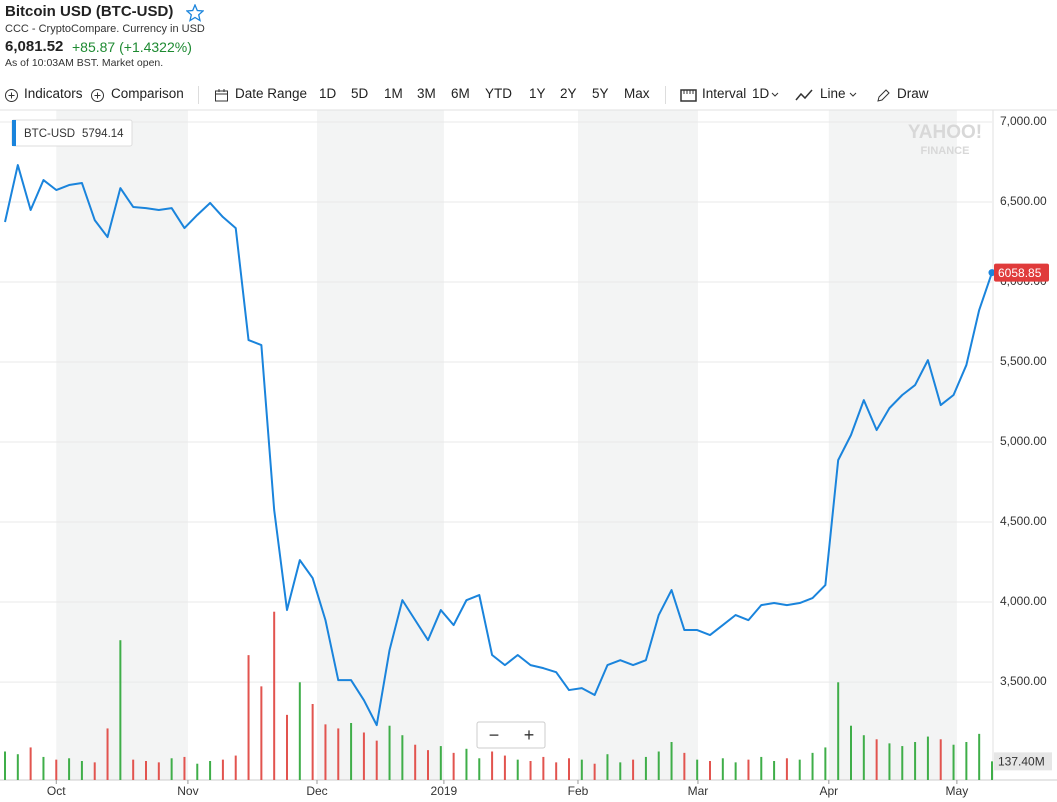 The width and height of the screenshot is (1057, 802). What do you see at coordinates (578, 791) in the screenshot?
I see `x-tick-label: Feb` at bounding box center [578, 791].